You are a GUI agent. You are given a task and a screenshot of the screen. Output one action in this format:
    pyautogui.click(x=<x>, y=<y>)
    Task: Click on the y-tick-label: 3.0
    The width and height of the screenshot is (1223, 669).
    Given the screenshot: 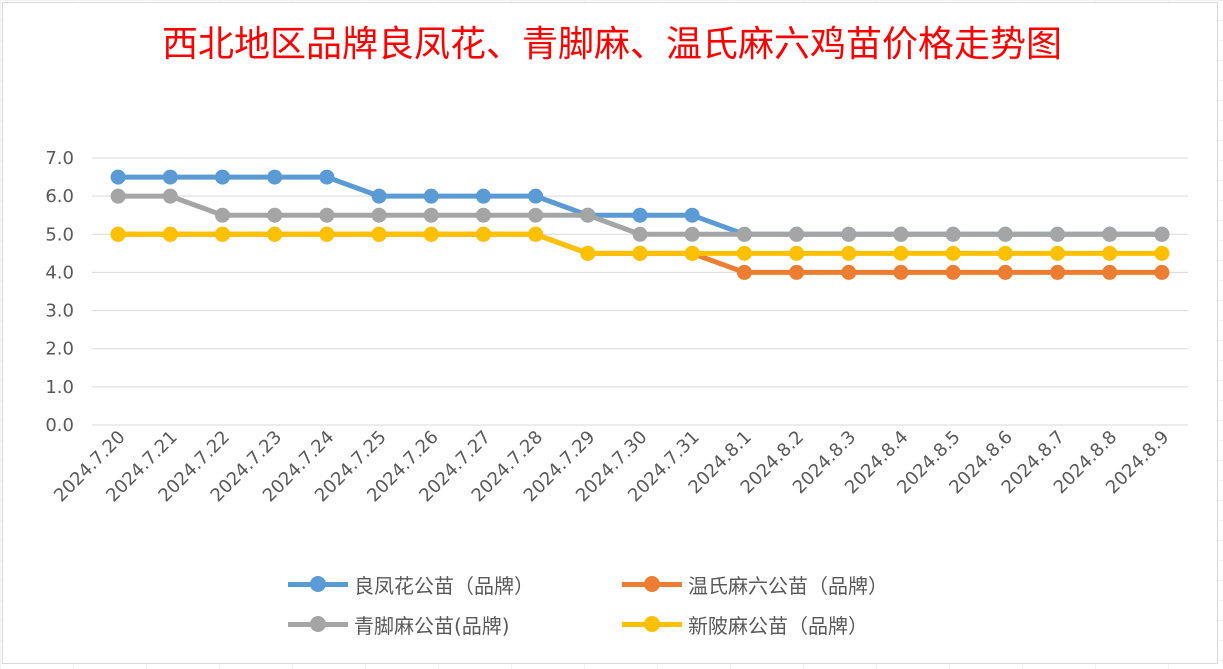 What is the action you would take?
    pyautogui.click(x=59, y=311)
    